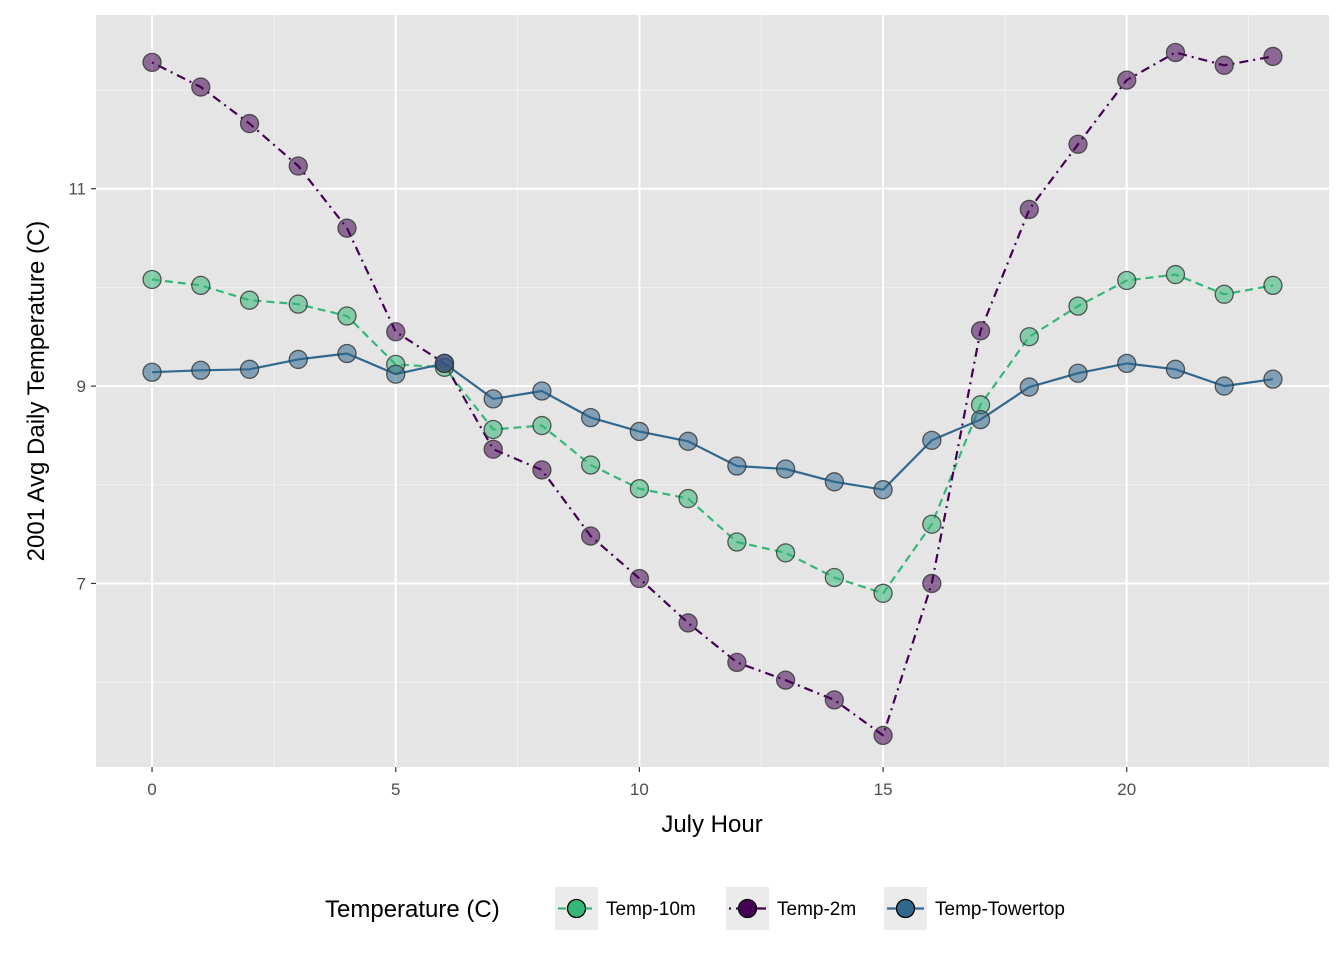 The image size is (1344, 960). Describe the element at coordinates (1126, 789) in the screenshot. I see `x-tick-label: 20` at that location.